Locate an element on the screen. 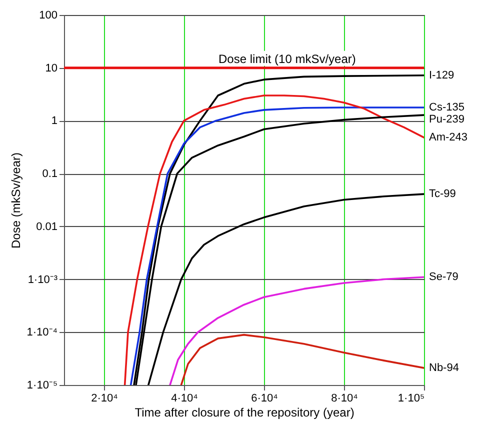 The image size is (500, 448). series-label: Se-79 is located at coordinates (443, 277).